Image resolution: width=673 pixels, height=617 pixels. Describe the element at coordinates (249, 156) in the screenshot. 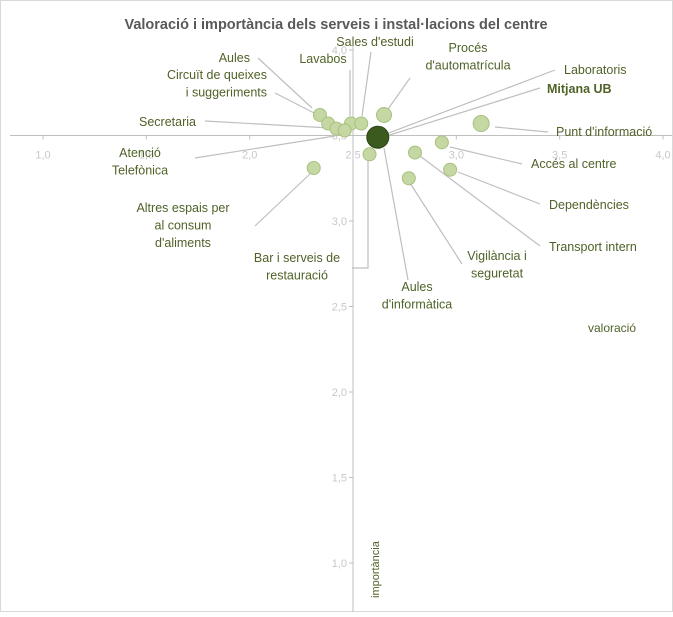

I see `x-tick-label: 2,0` at that location.